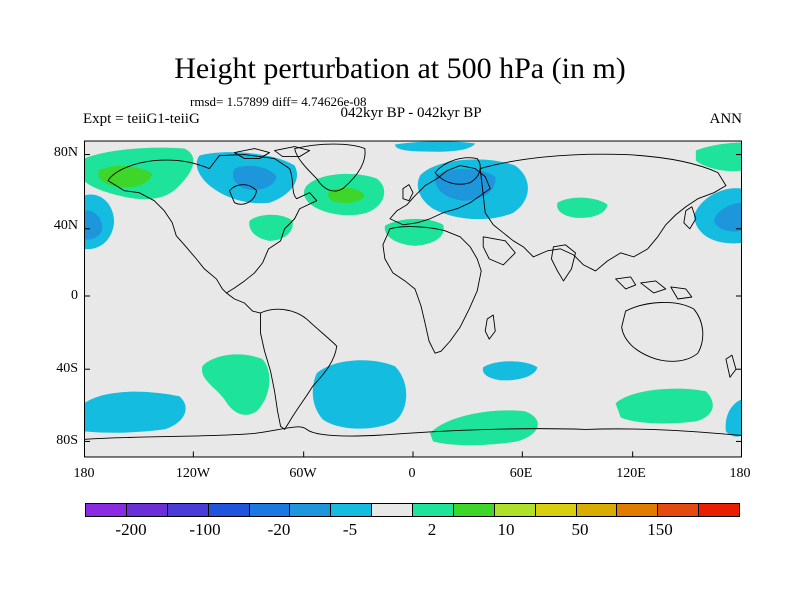 The width and height of the screenshot is (800, 600). What do you see at coordinates (254, 177) in the screenshot?
I see `anomaly-canada-negative-core` at bounding box center [254, 177].